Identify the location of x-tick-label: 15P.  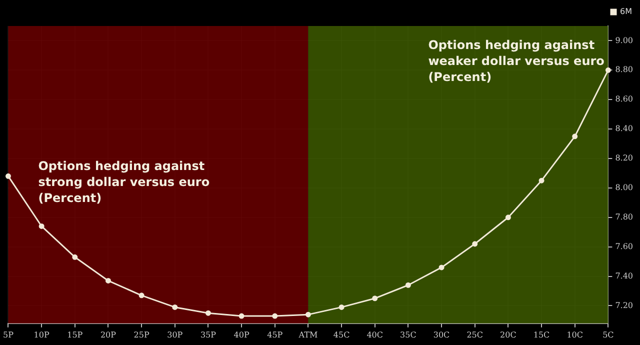
(75, 335).